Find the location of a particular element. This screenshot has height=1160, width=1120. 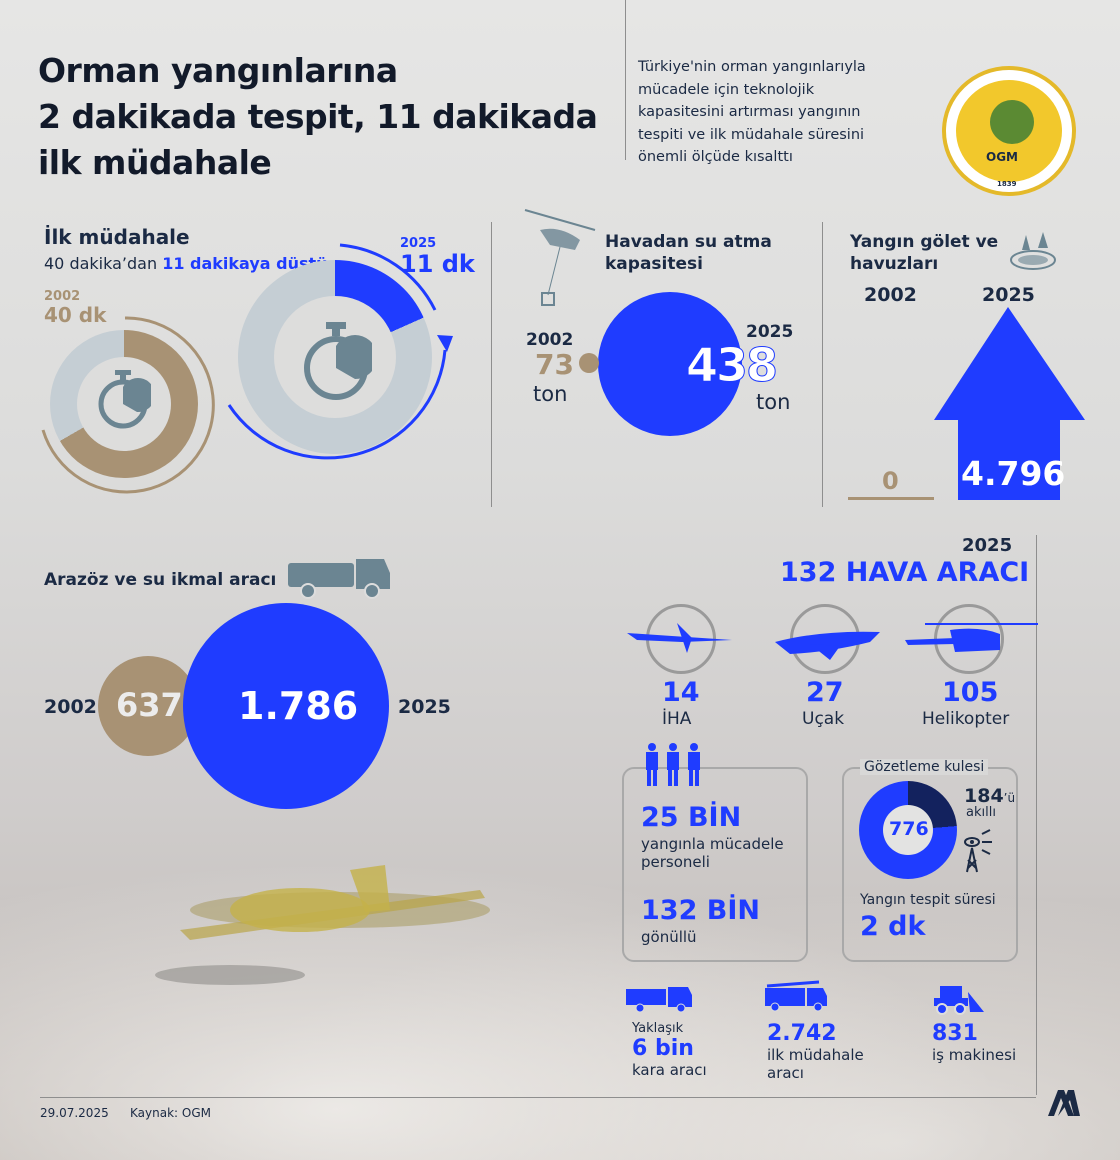

land-vehicle-label: kara aracı is located at coordinates (669, 1070).